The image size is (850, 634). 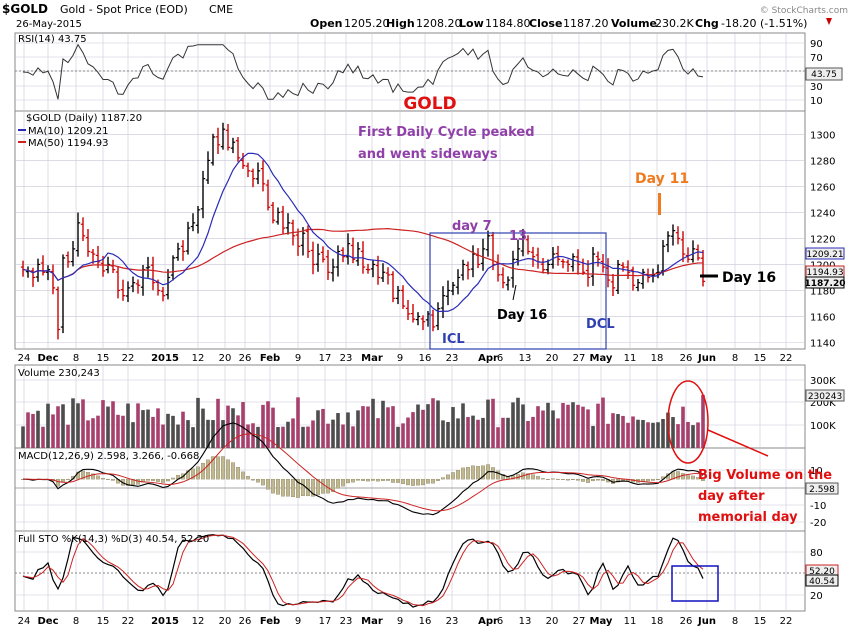 What do you see at coordinates (706, 358) in the screenshot?
I see `x-tick-label: Jun` at bounding box center [706, 358].